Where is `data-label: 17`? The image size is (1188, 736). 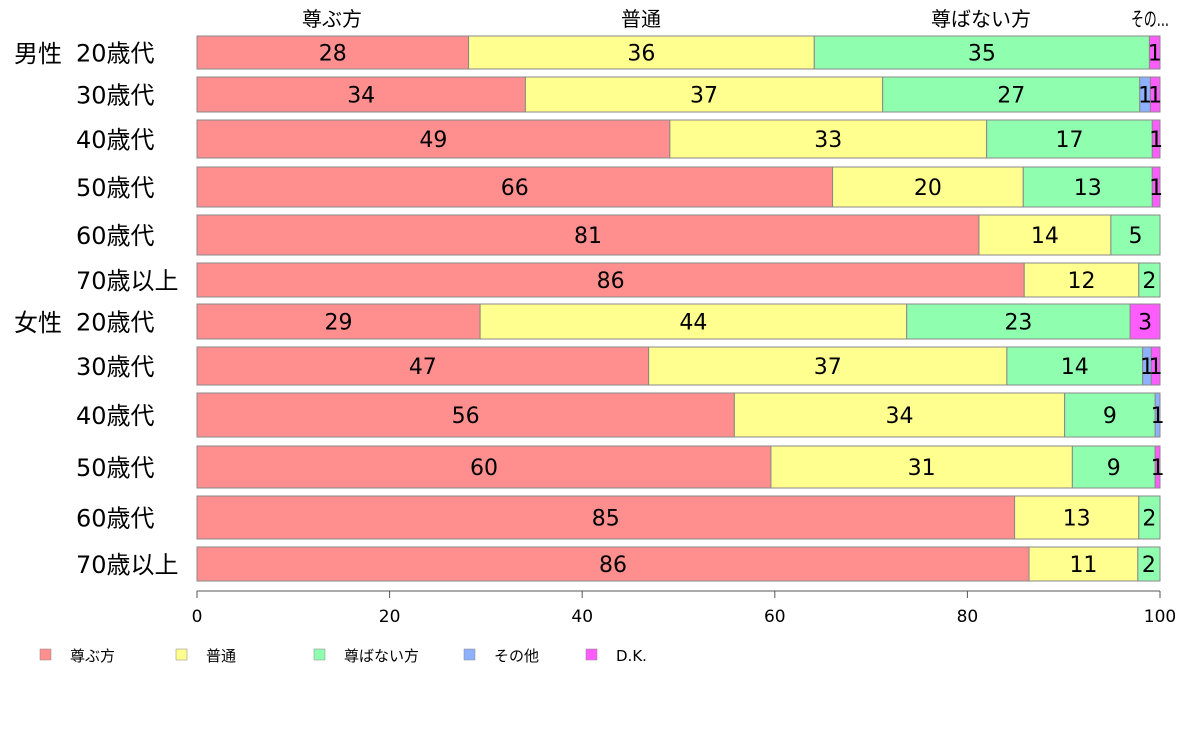 data-label: 17 is located at coordinates (1069, 140).